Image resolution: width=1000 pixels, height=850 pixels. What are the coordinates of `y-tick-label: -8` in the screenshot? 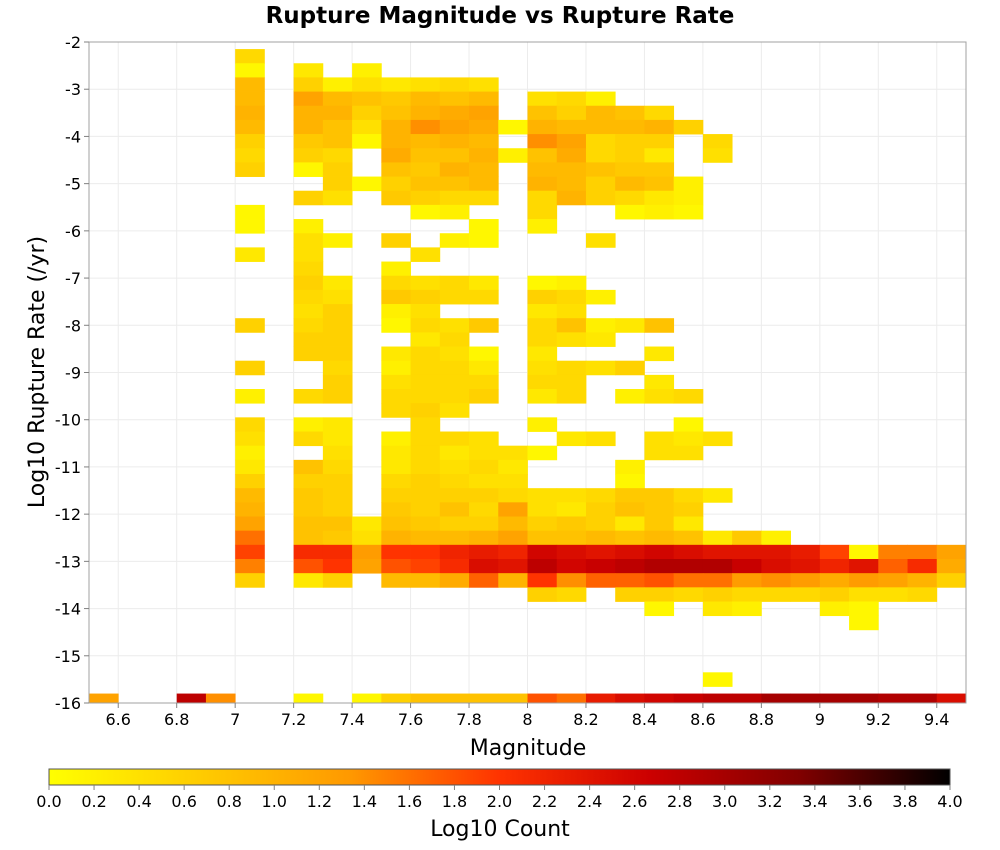 It's located at (73, 325).